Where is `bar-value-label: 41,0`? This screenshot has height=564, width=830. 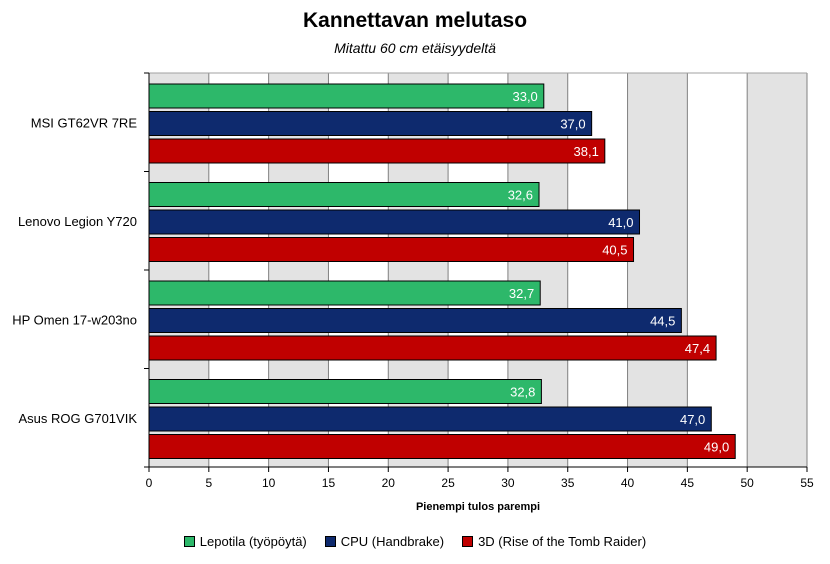
bar-value-label: 41,0 is located at coordinates (620, 222).